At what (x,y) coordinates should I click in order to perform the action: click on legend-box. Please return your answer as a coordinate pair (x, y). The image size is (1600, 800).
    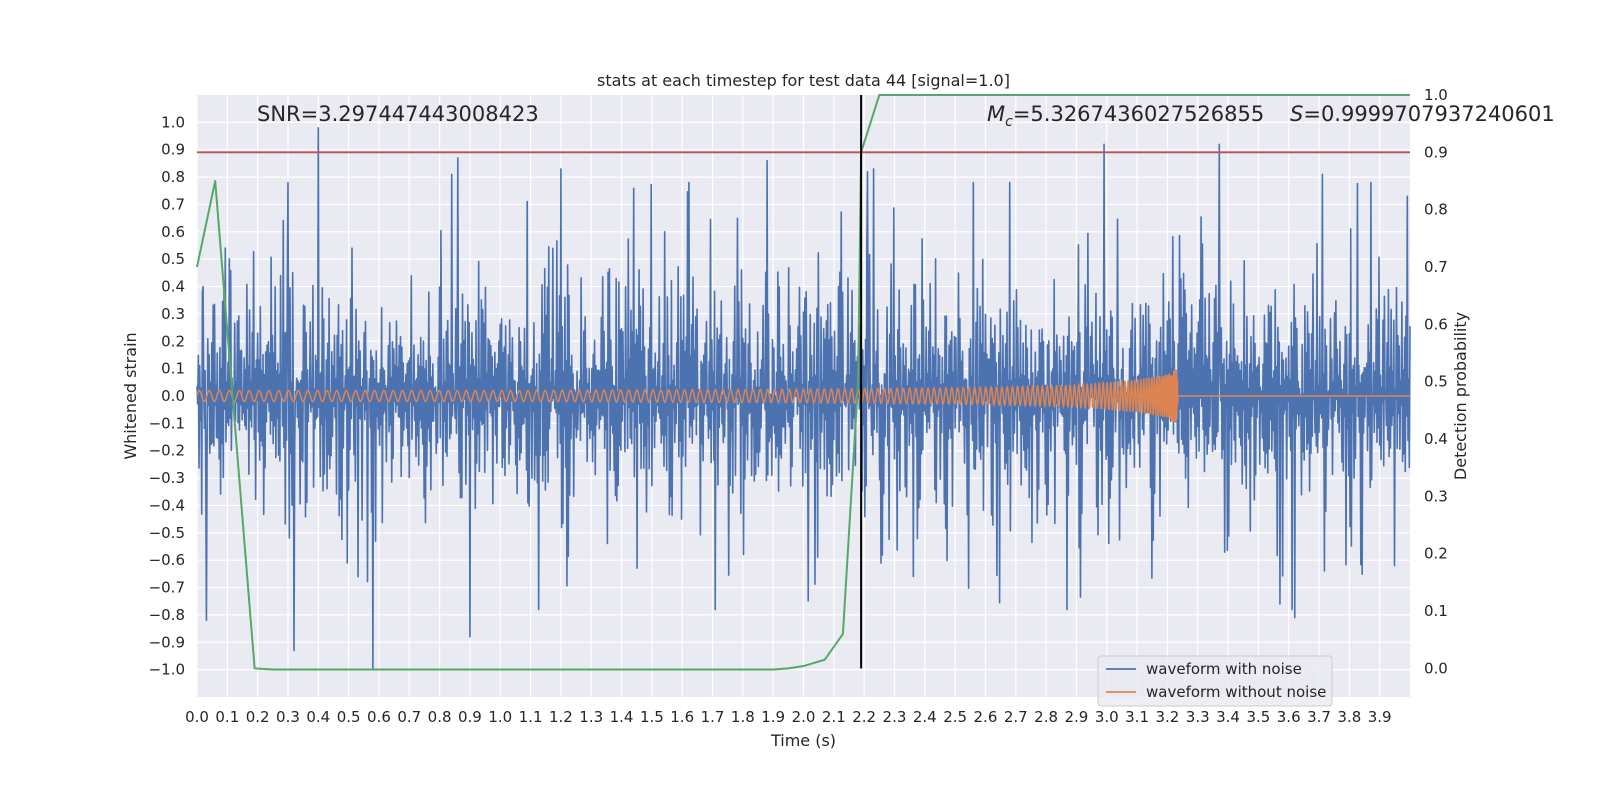
    Looking at the image, I should click on (1215, 681).